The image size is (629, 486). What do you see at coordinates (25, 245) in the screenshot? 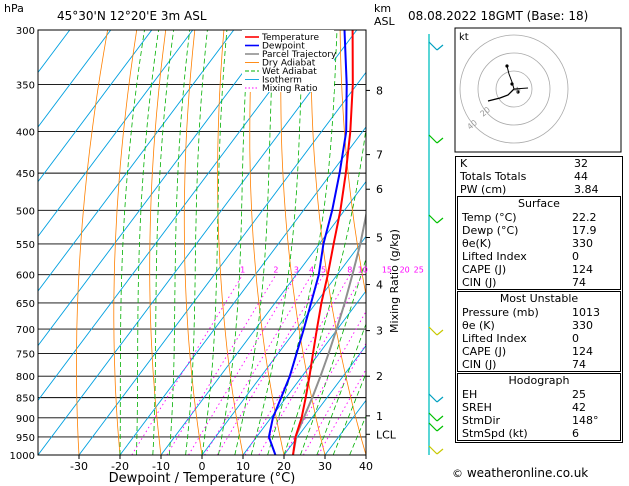
I see `pressure-tick-label: 550` at bounding box center [25, 245].